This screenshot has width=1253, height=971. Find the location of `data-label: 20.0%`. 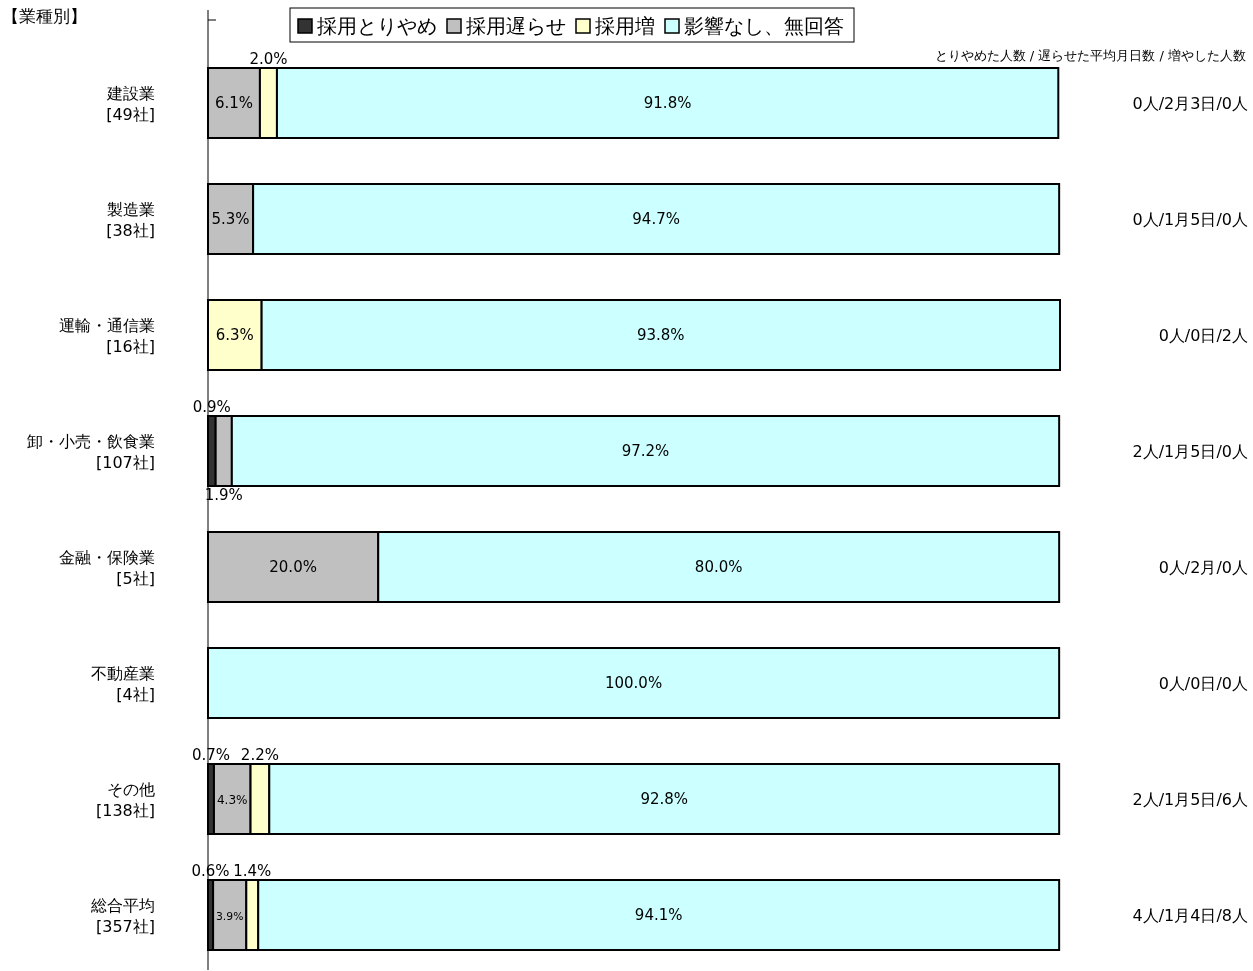

data-label: 20.0% is located at coordinates (293, 567).